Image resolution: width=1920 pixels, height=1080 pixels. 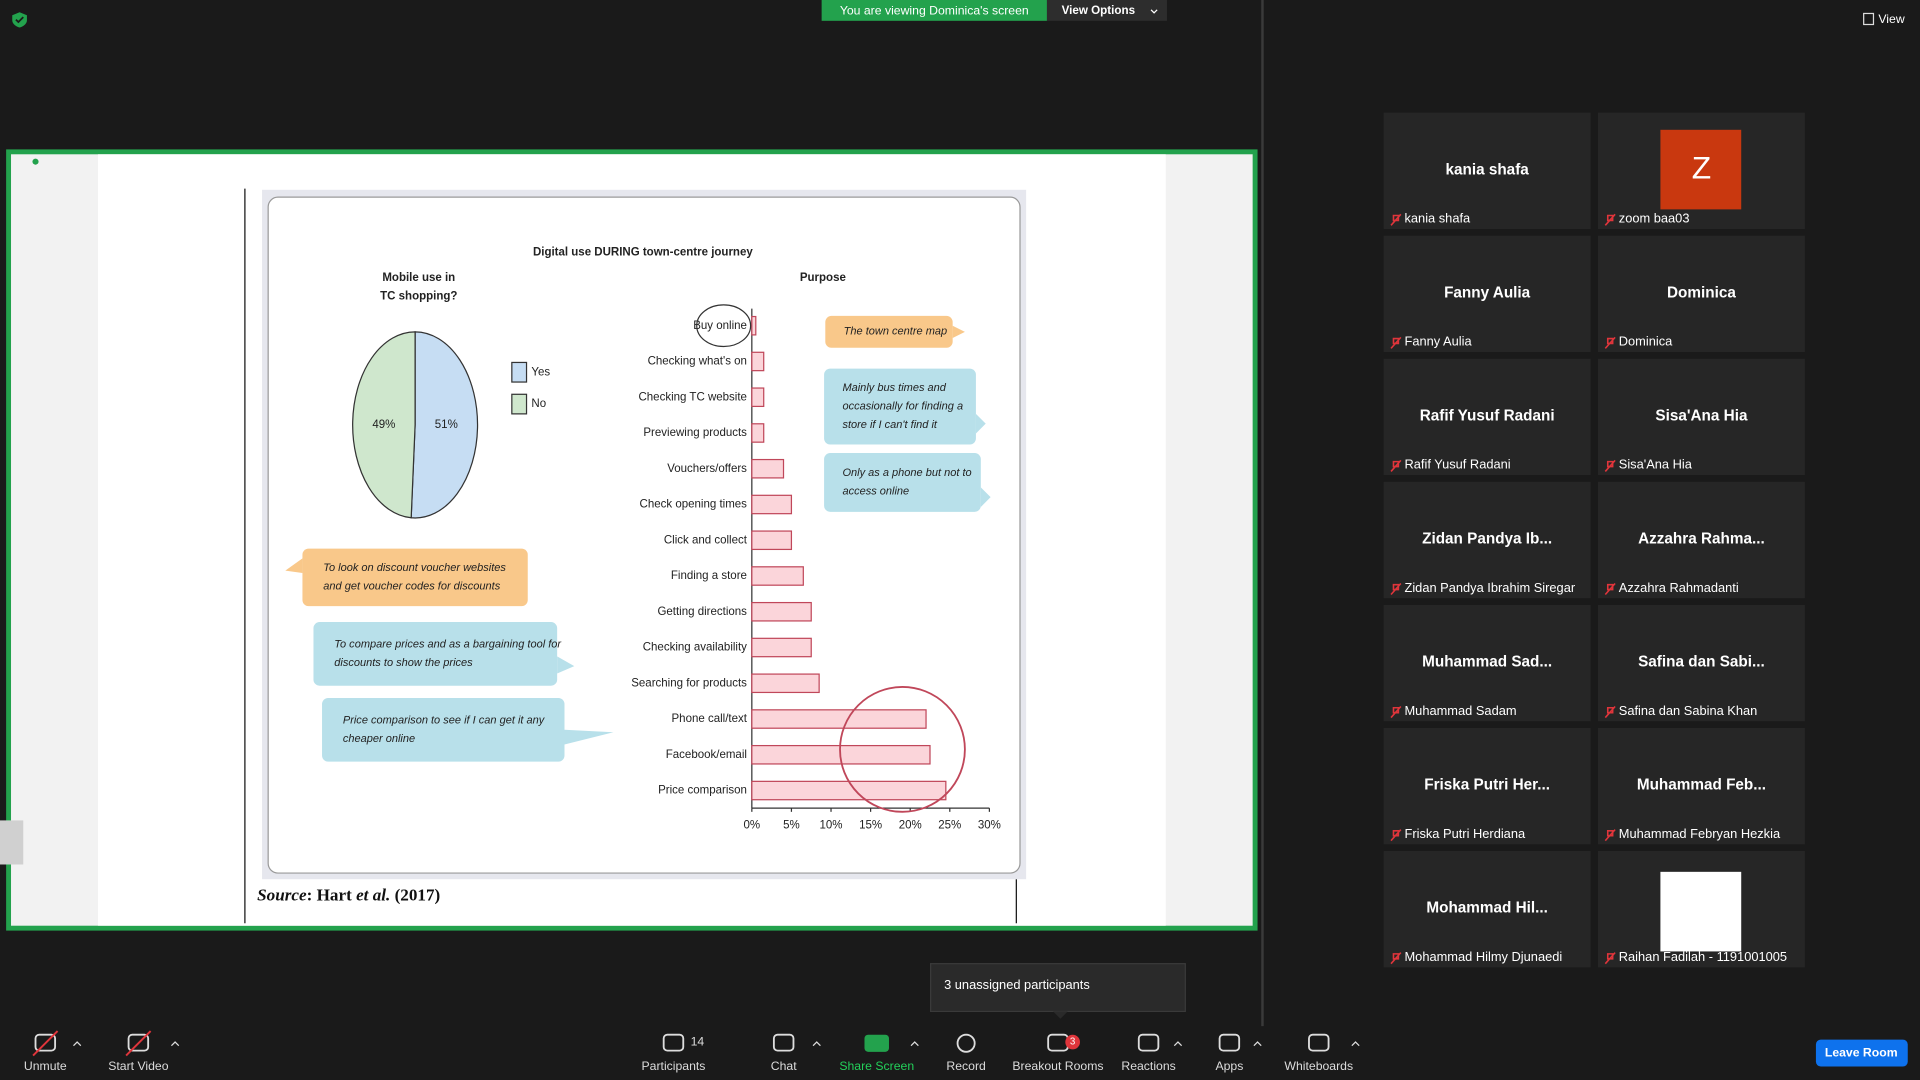 What do you see at coordinates (910, 825) in the screenshot?
I see `x-tick-label: 20%` at bounding box center [910, 825].